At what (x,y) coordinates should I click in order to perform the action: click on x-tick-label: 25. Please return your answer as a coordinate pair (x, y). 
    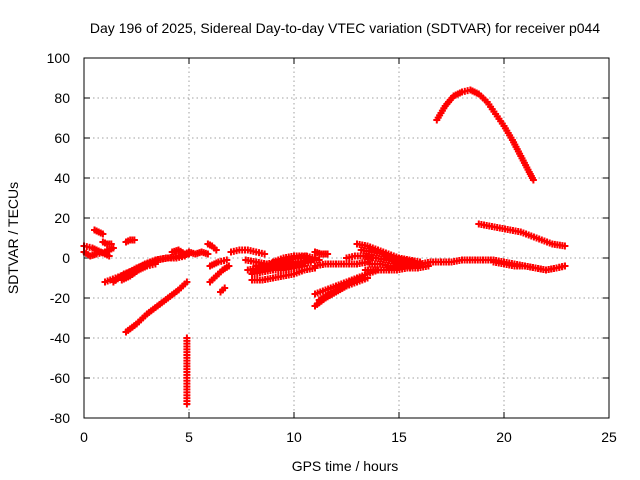
    Looking at the image, I should click on (609, 437).